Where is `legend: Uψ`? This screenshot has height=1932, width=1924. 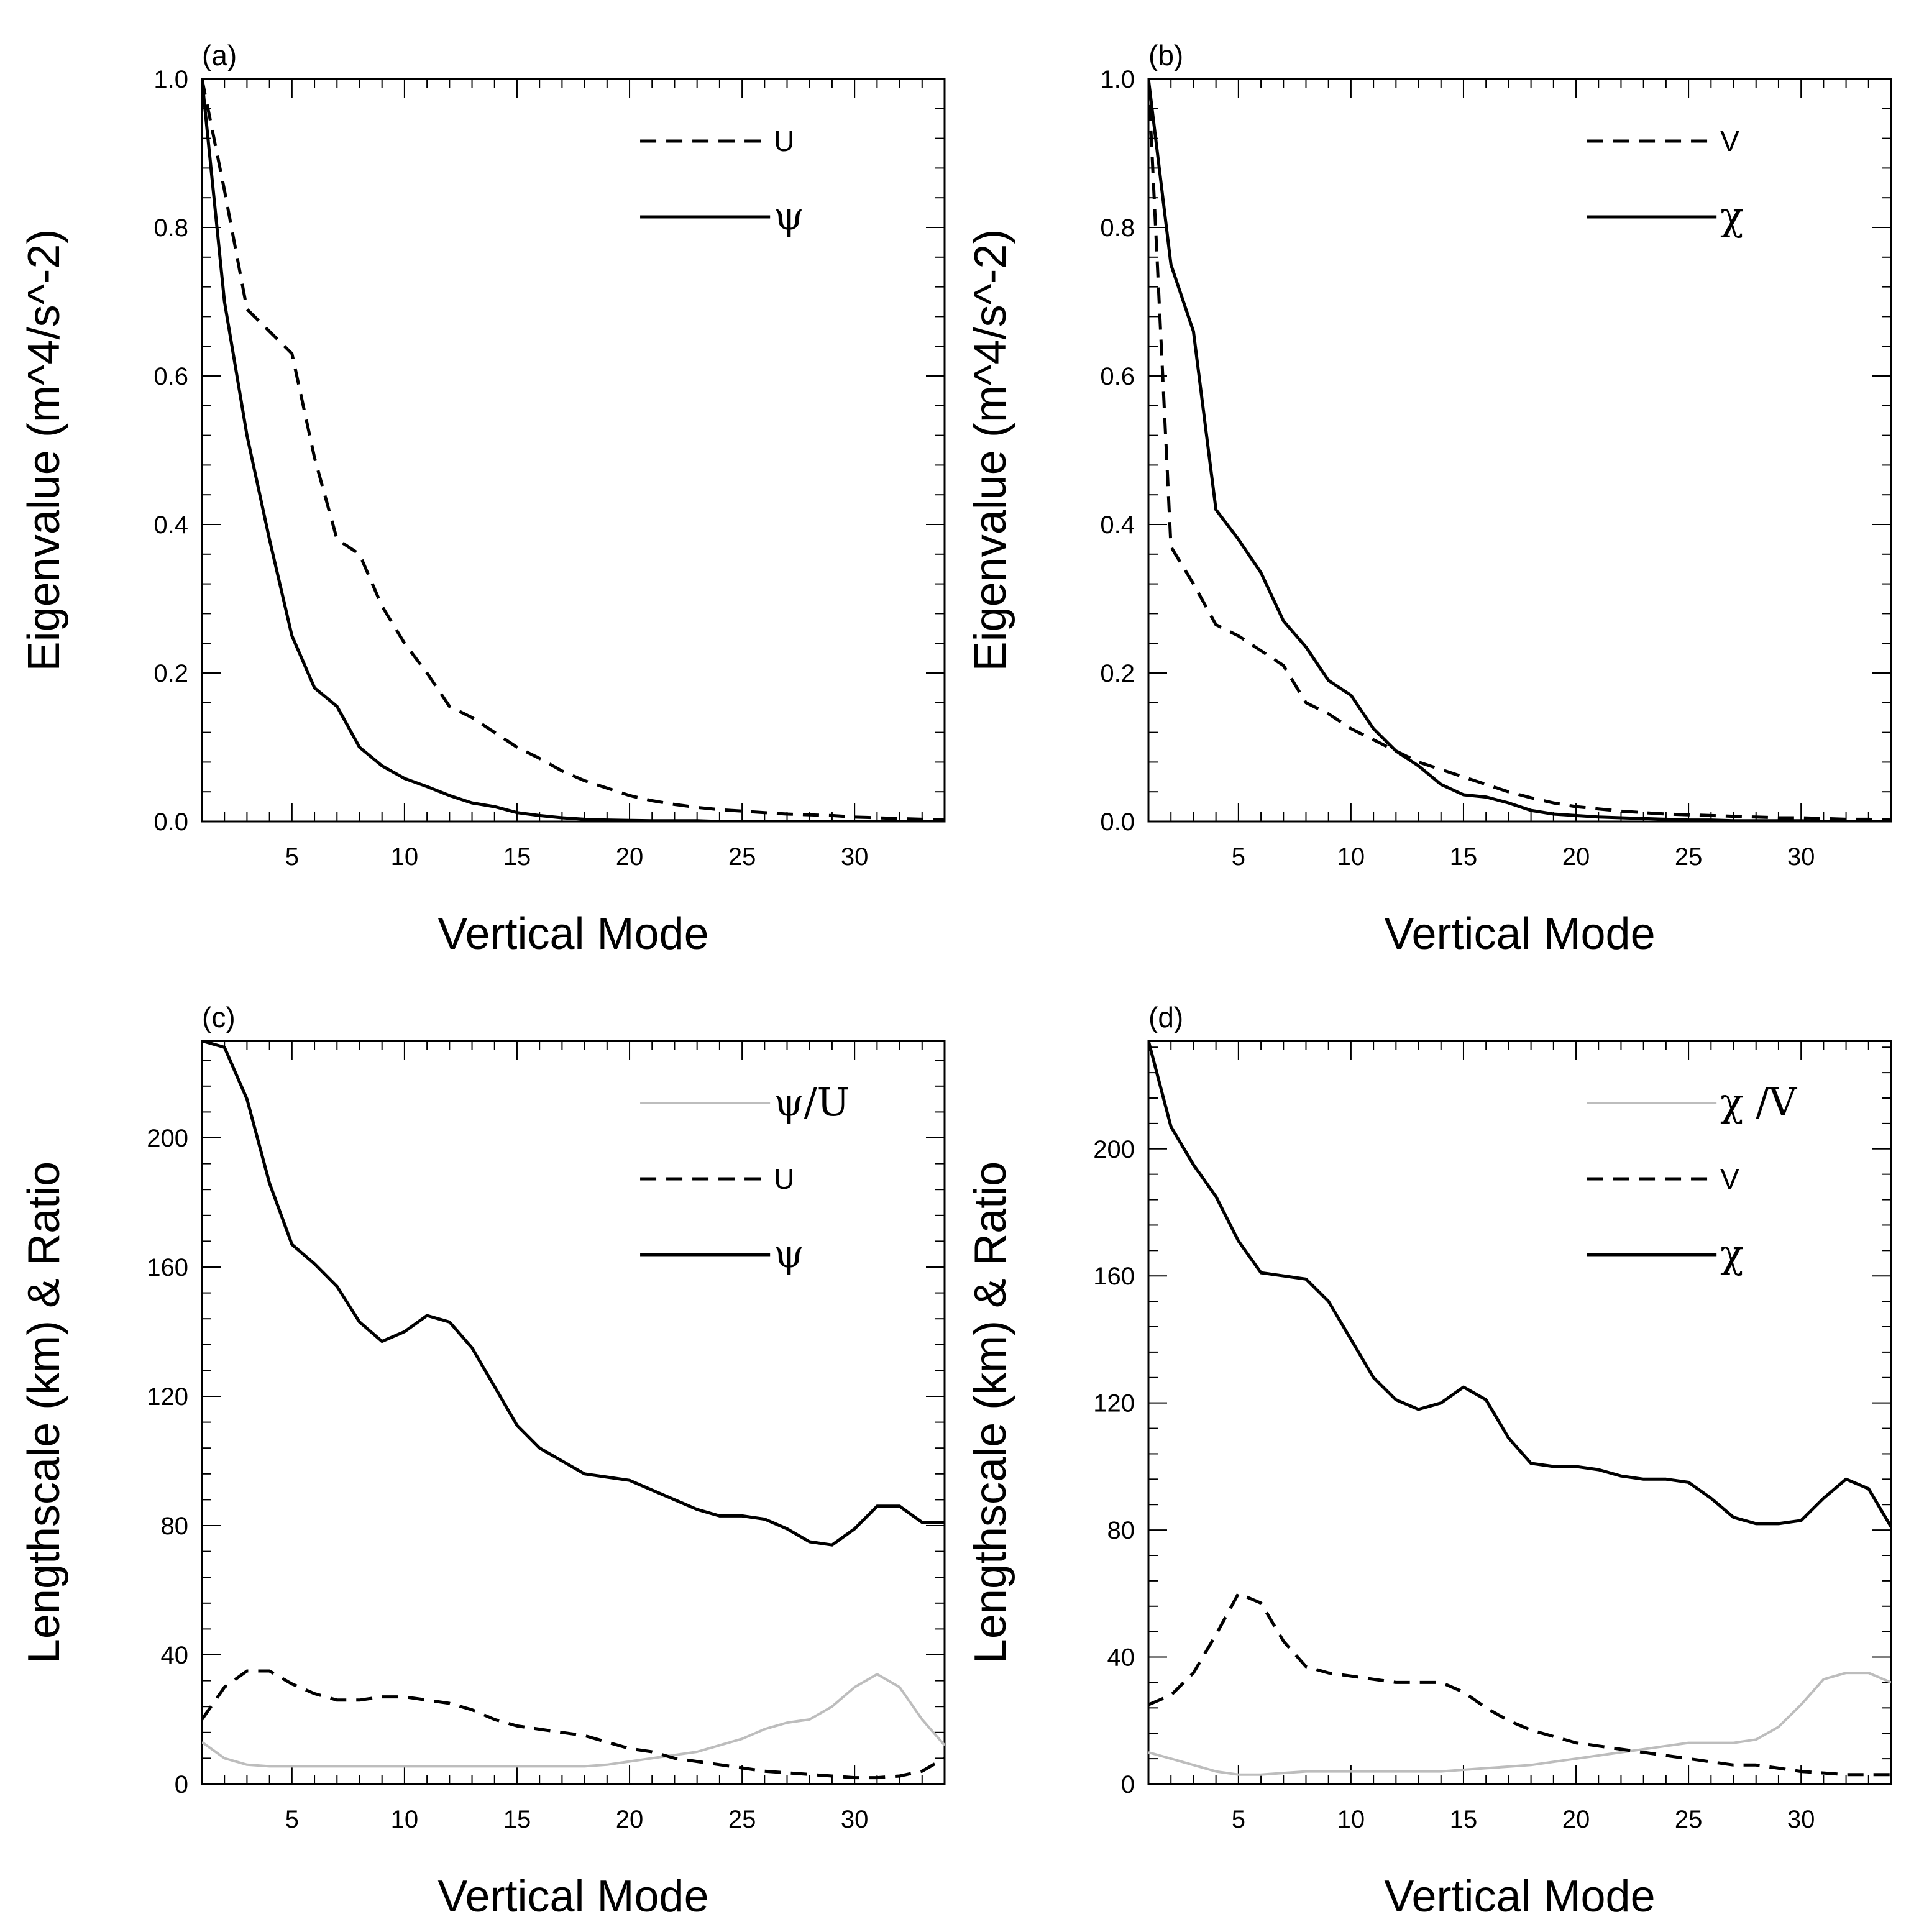
legend: Uψ is located at coordinates (722, 182).